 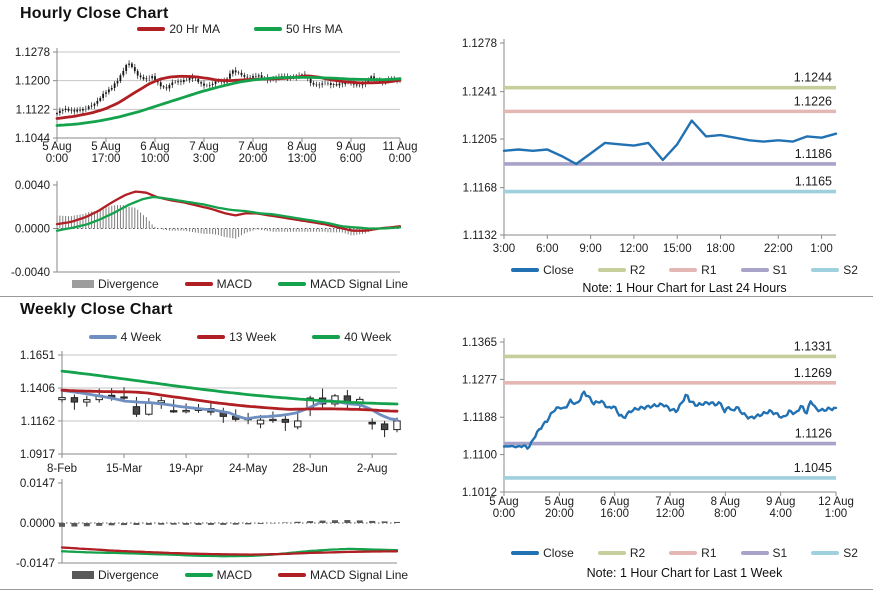 I want to click on svg-text: 1.1012, so click(x=479, y=493).